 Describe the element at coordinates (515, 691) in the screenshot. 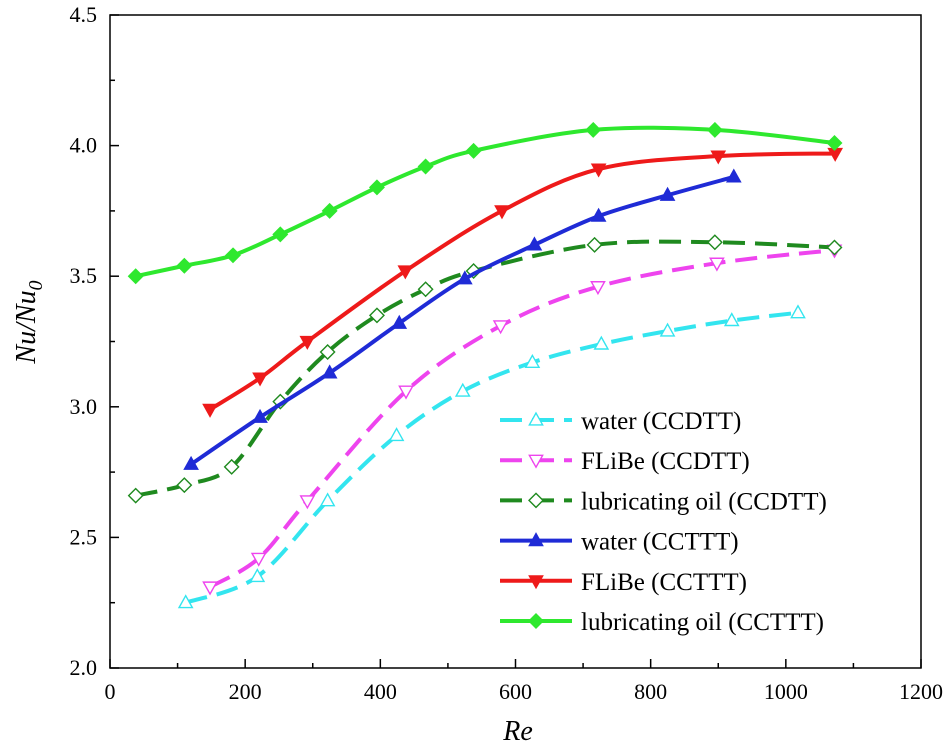

I see `x-tick-label: 600` at that location.